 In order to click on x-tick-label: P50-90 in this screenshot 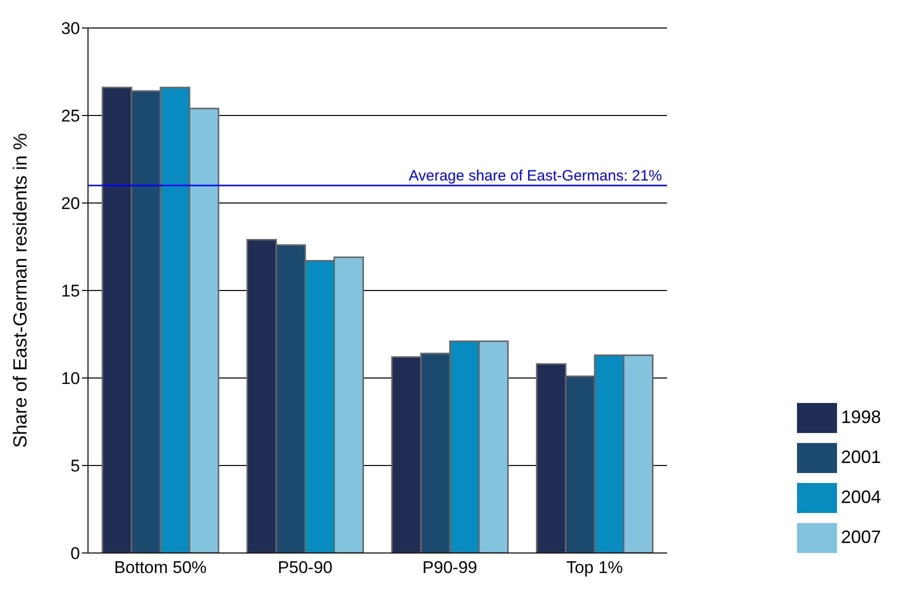, I will do `click(305, 568)`.